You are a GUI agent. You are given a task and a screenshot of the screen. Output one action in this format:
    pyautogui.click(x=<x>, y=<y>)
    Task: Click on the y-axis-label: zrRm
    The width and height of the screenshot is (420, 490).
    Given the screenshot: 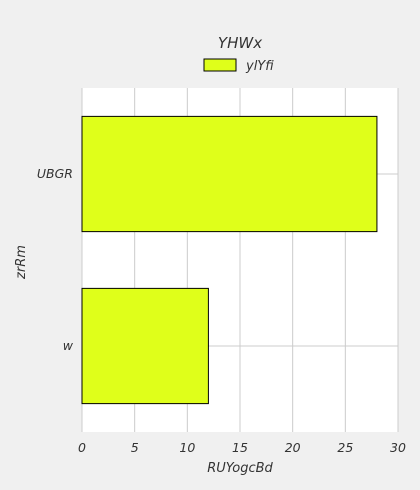 What is the action you would take?
    pyautogui.click(x=21, y=262)
    